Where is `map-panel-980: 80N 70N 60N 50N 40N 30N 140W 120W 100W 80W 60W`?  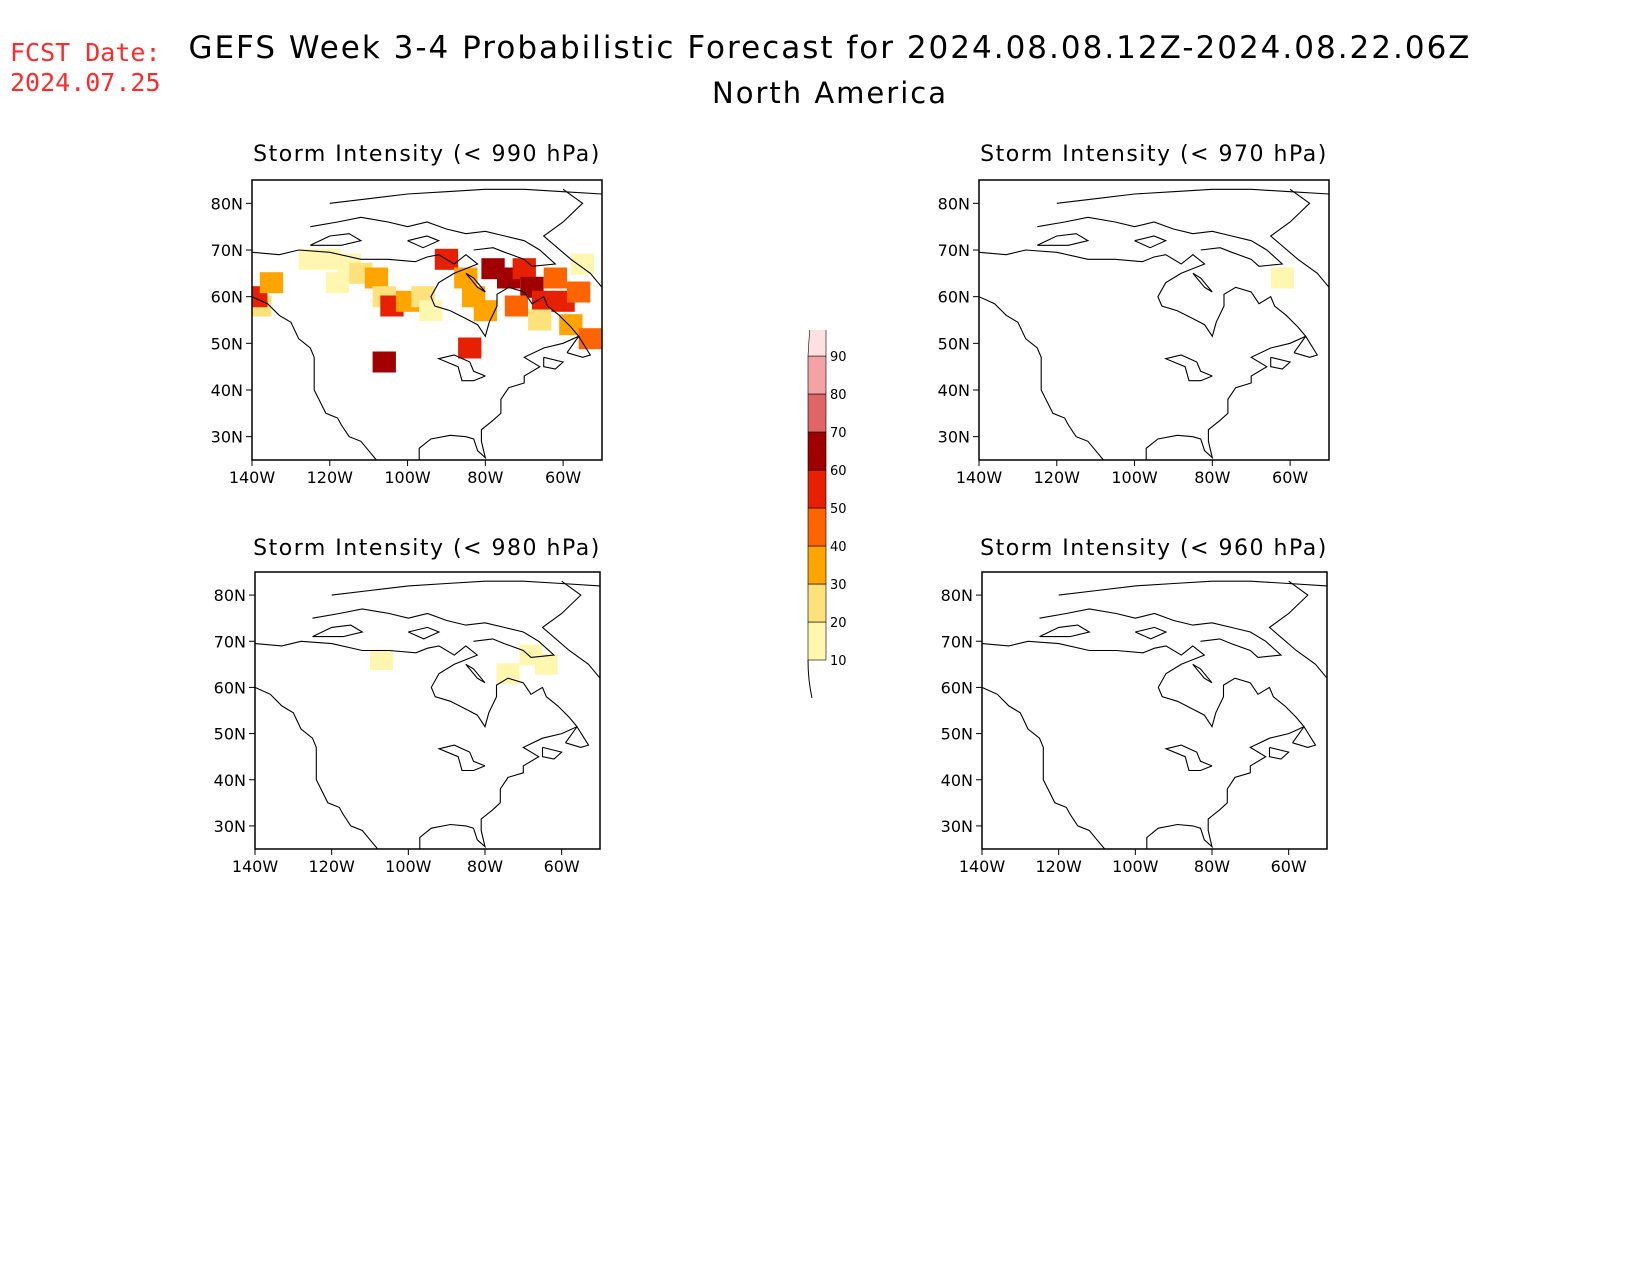 map-panel-980: 80N 70N 60N 50N 40N 30N 140W 120W 100W 80W 60W is located at coordinates (407, 723).